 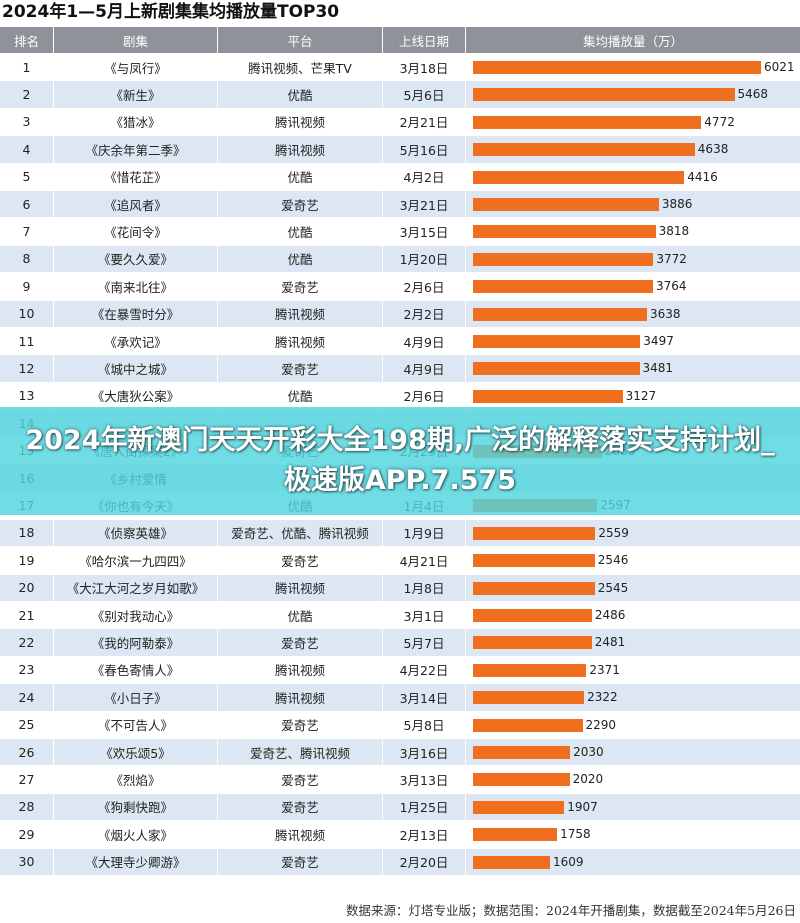 I want to click on title-cell: 《狗剩快跑》, so click(x=135, y=807).